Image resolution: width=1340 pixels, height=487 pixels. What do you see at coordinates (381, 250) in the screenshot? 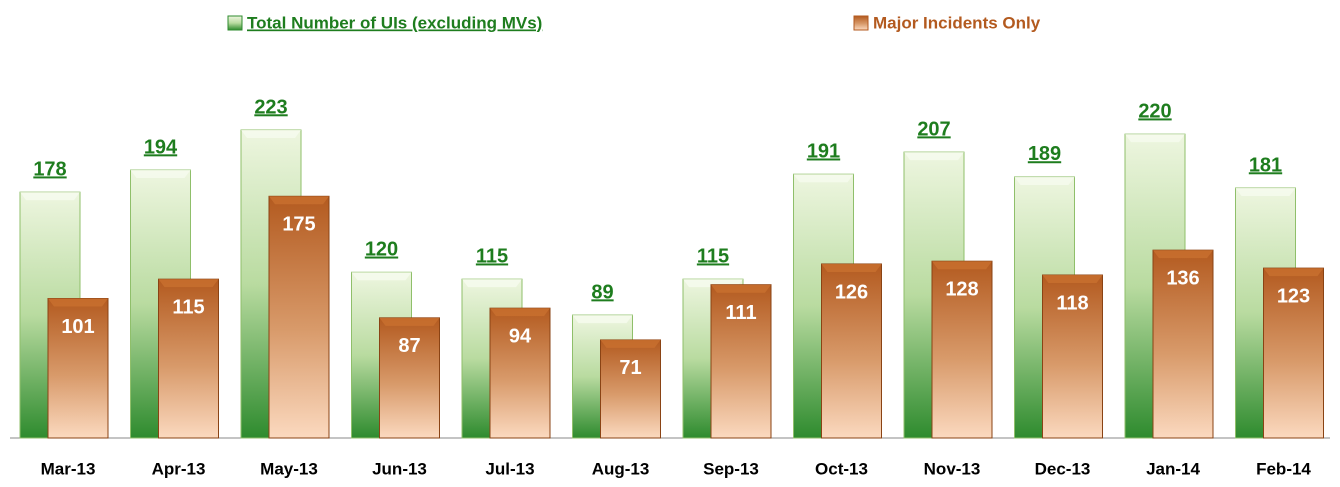
I see `value-label: 120` at bounding box center [381, 250].